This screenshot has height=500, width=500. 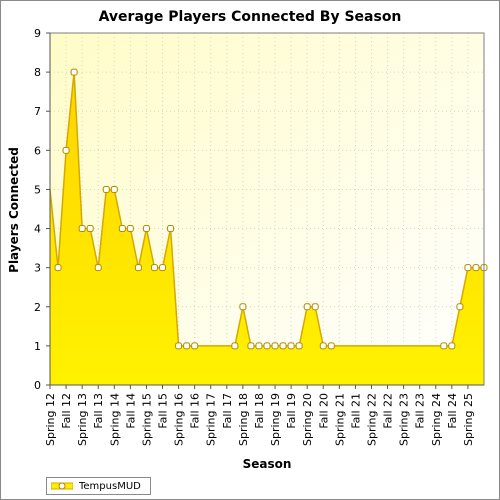 I want to click on y-tick-label: 4, so click(x=37, y=229).